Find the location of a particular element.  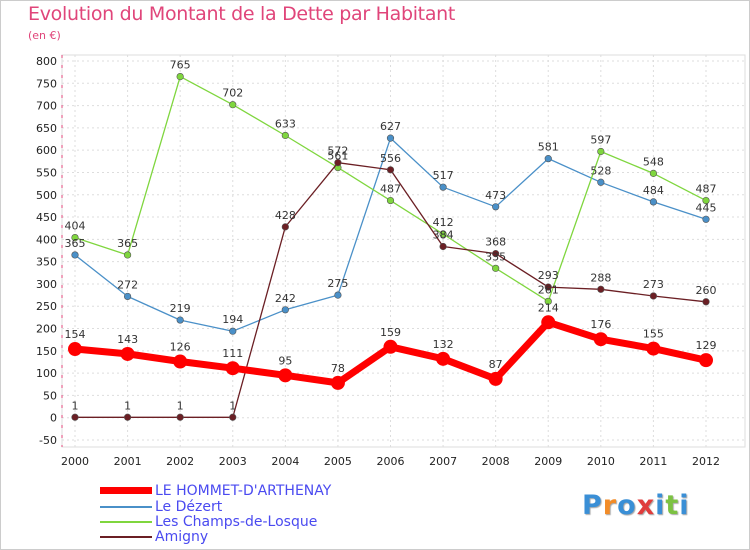

data-label-dezert: 242 is located at coordinates (285, 298).